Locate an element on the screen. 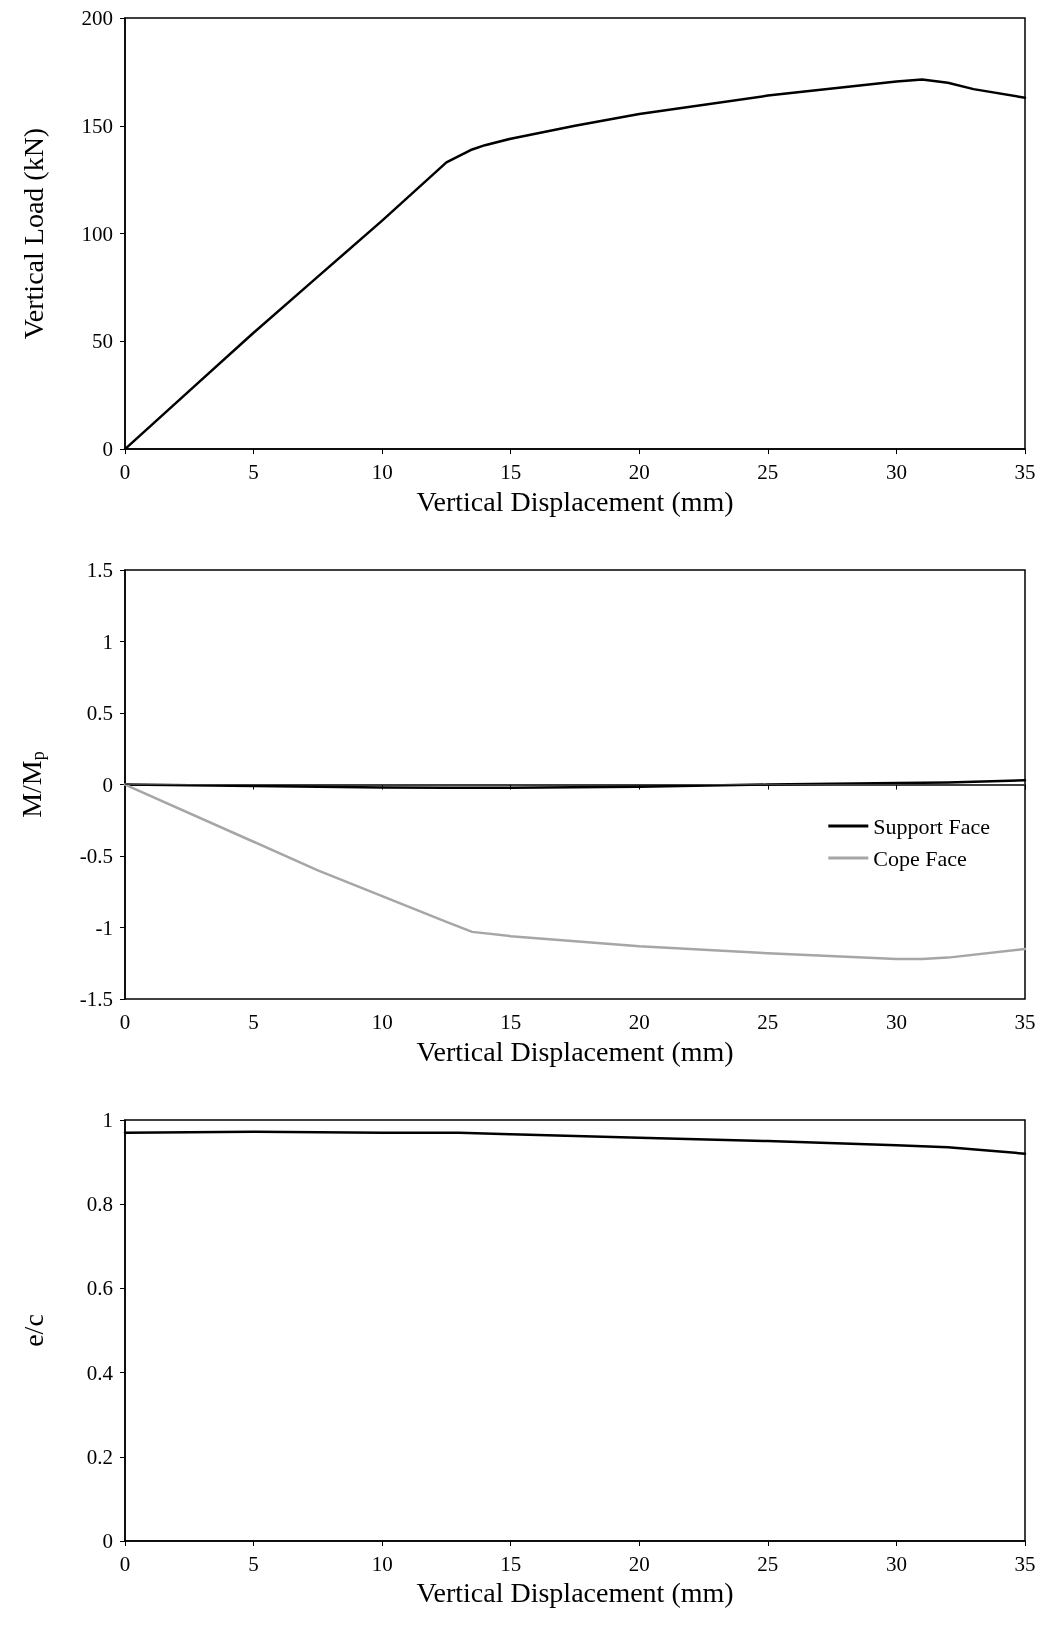 The width and height of the screenshot is (1045, 1631). legend-label: Cope Face is located at coordinates (920, 858).